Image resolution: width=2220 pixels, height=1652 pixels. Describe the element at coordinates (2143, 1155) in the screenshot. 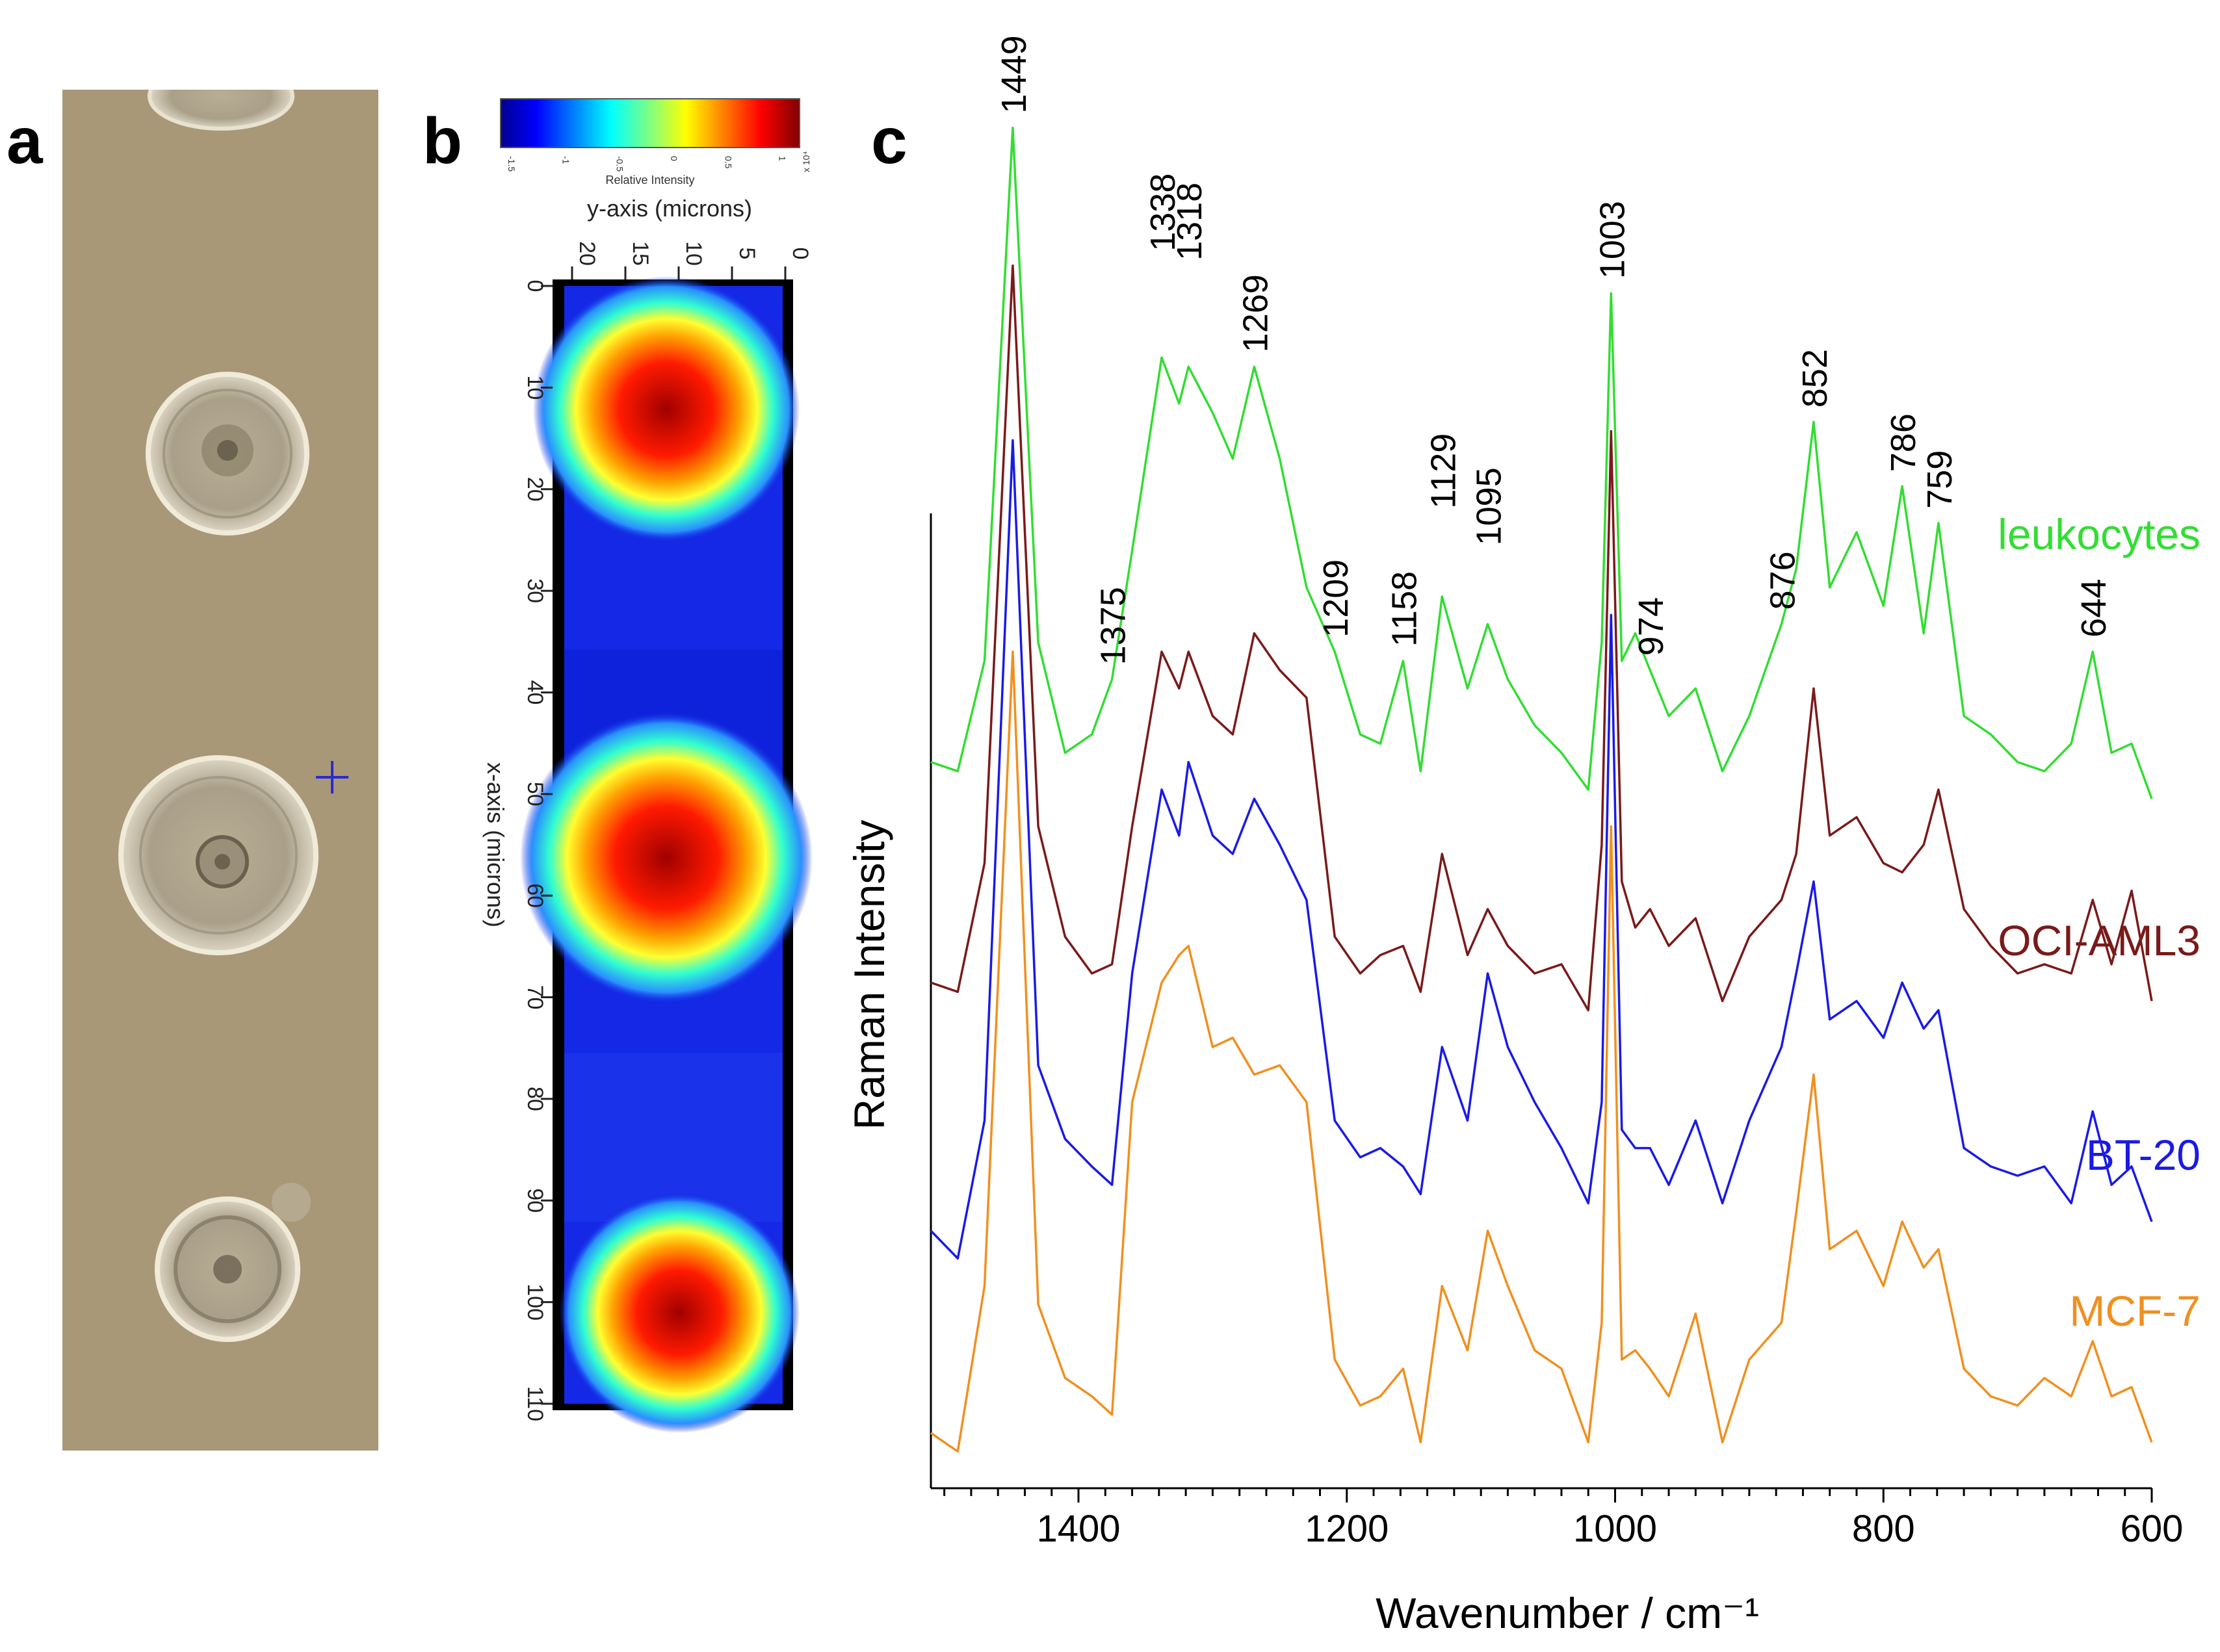

I see `series-label-bt-20: BT-20` at that location.